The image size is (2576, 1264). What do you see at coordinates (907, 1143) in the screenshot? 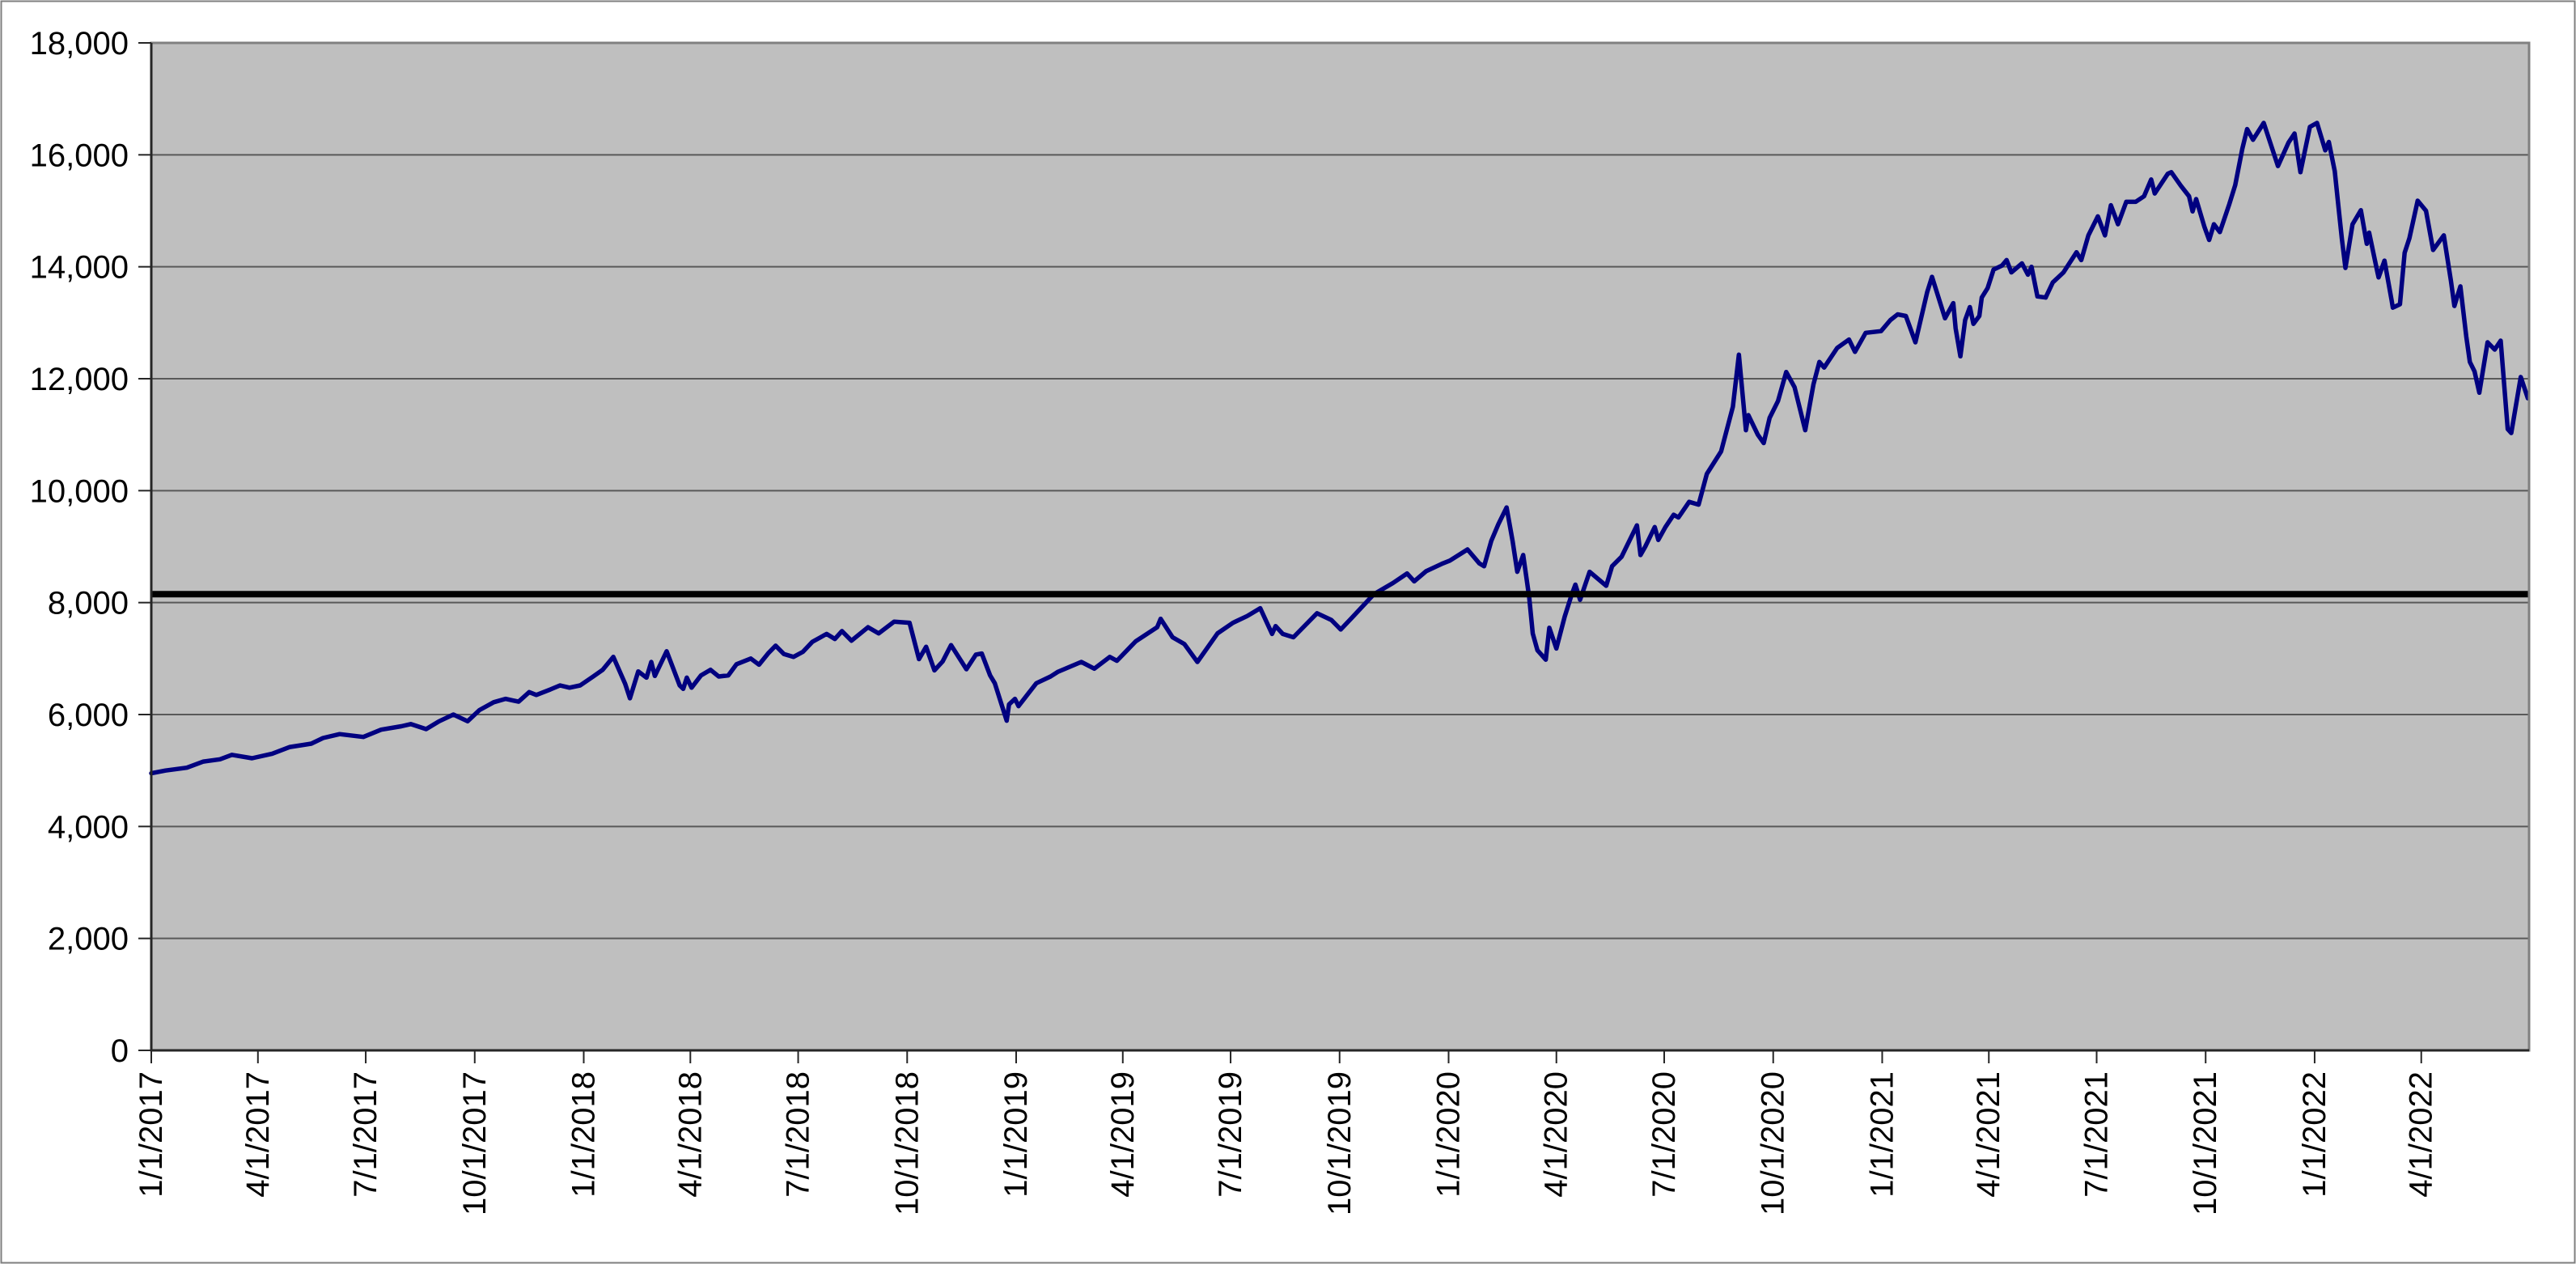
I see `x-axis-tick-label: 10/1/2018` at bounding box center [907, 1143].